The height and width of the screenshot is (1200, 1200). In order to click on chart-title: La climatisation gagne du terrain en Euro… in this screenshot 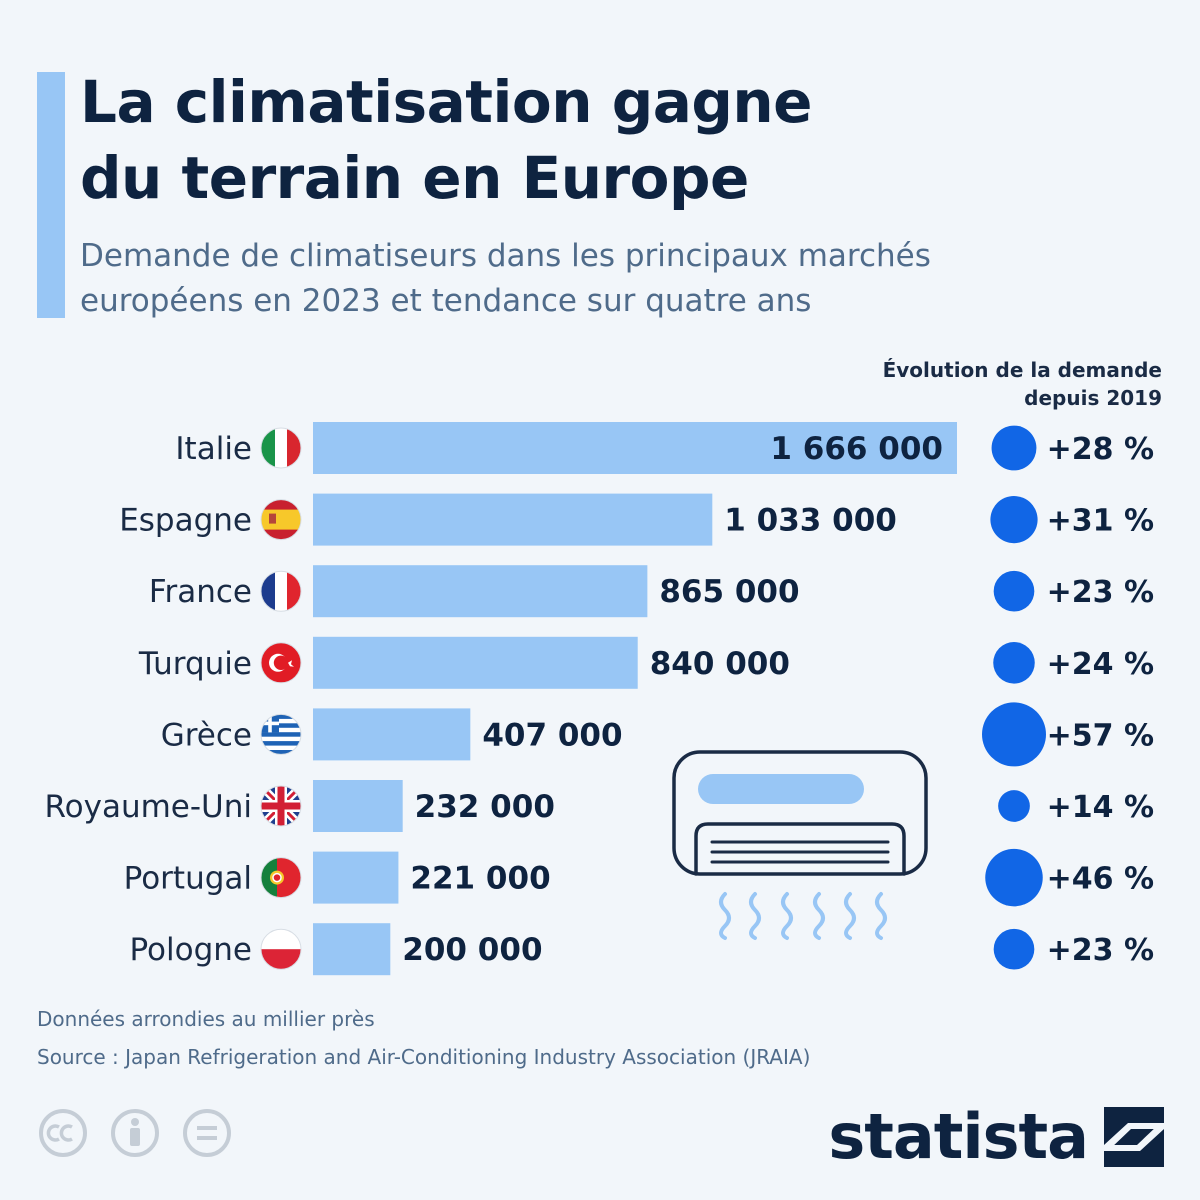, I will do `click(620, 140)`.